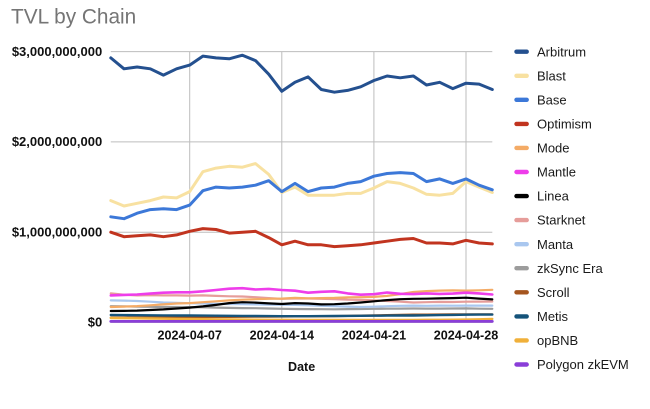  Describe the element at coordinates (57, 141) in the screenshot. I see `svg-text: $2,000,000,000` at that location.